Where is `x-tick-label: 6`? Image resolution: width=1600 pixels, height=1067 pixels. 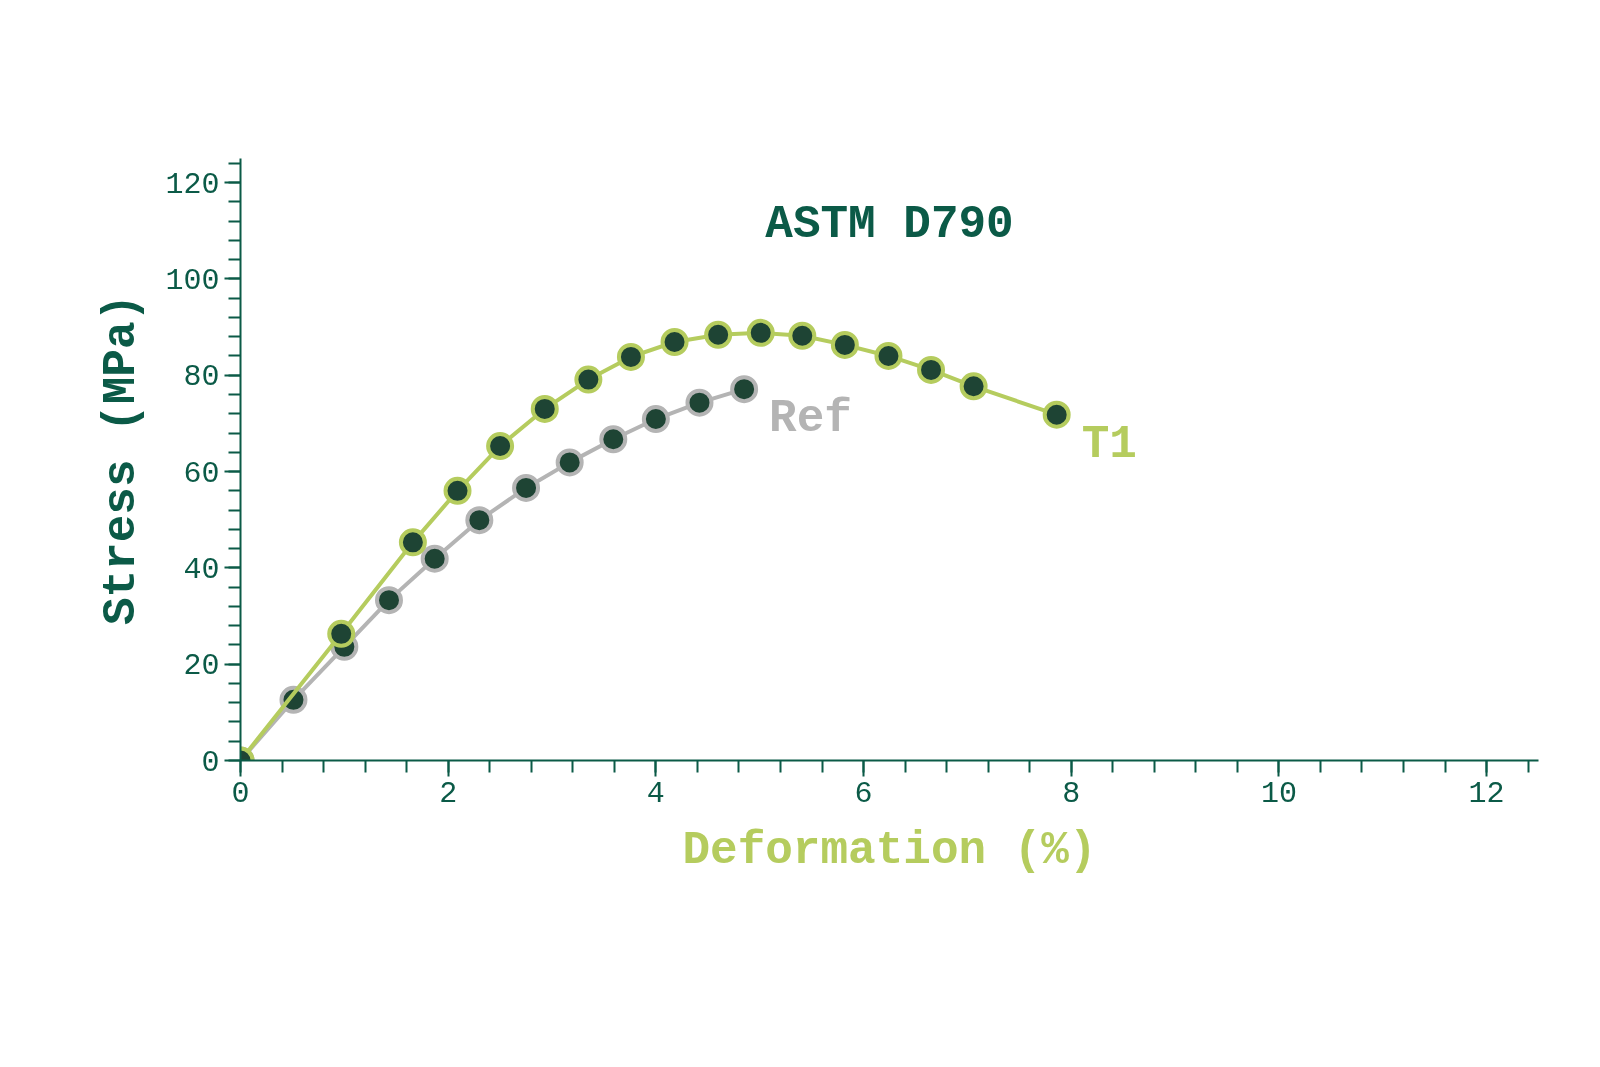
x-tick-label: 6 is located at coordinates (863, 793).